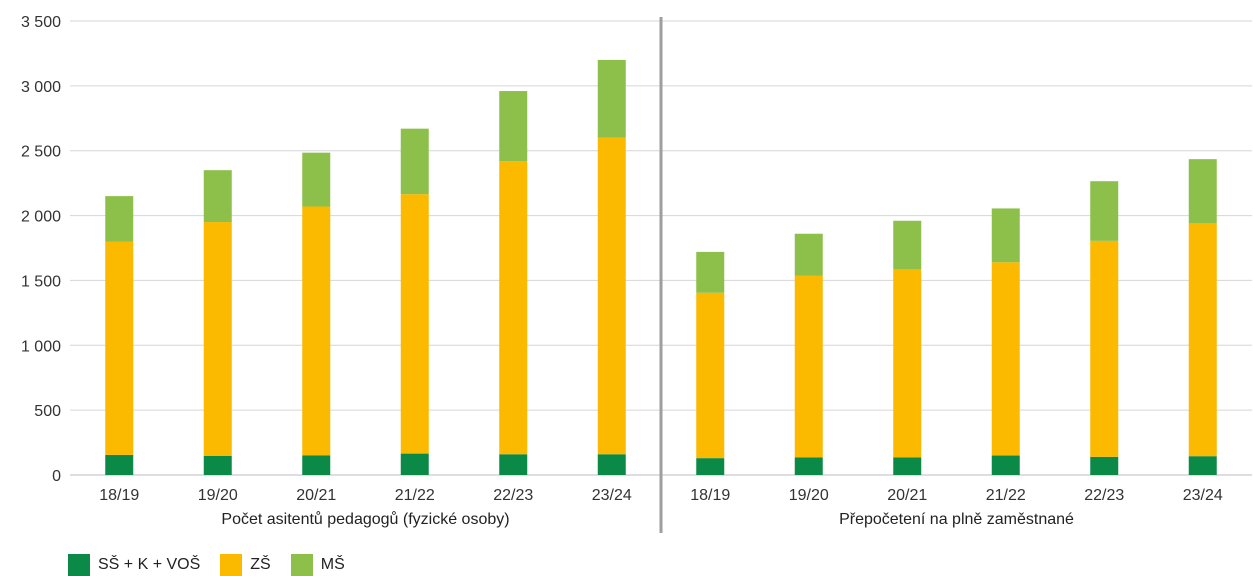 This screenshot has width=1253, height=576. What do you see at coordinates (365, 519) in the screenshot?
I see `group-label: Počet asitentů pedagogů (fyzické osoby)` at bounding box center [365, 519].